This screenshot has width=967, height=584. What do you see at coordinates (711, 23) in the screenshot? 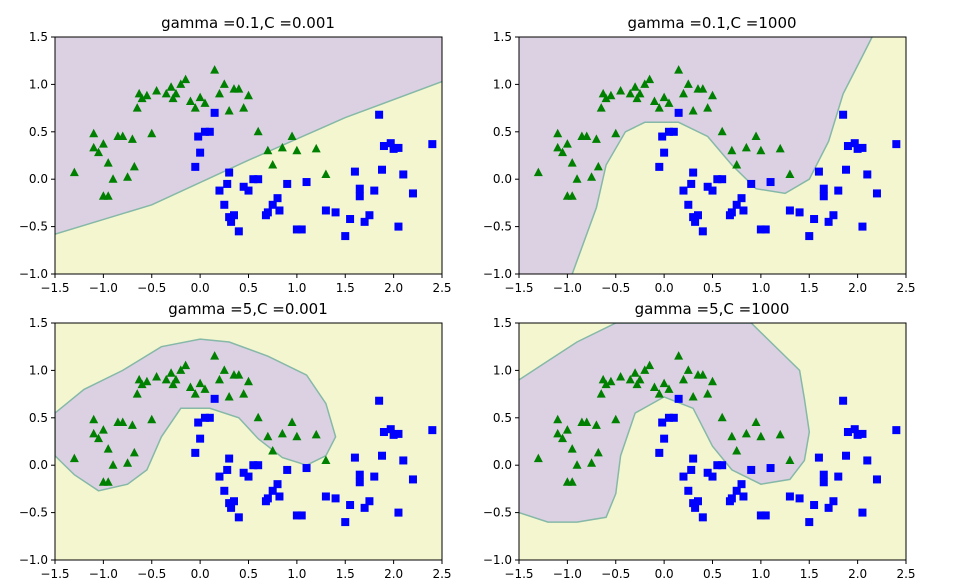
I see `subplot-2-title: gamma =0.1,C =1000` at bounding box center [711, 23].